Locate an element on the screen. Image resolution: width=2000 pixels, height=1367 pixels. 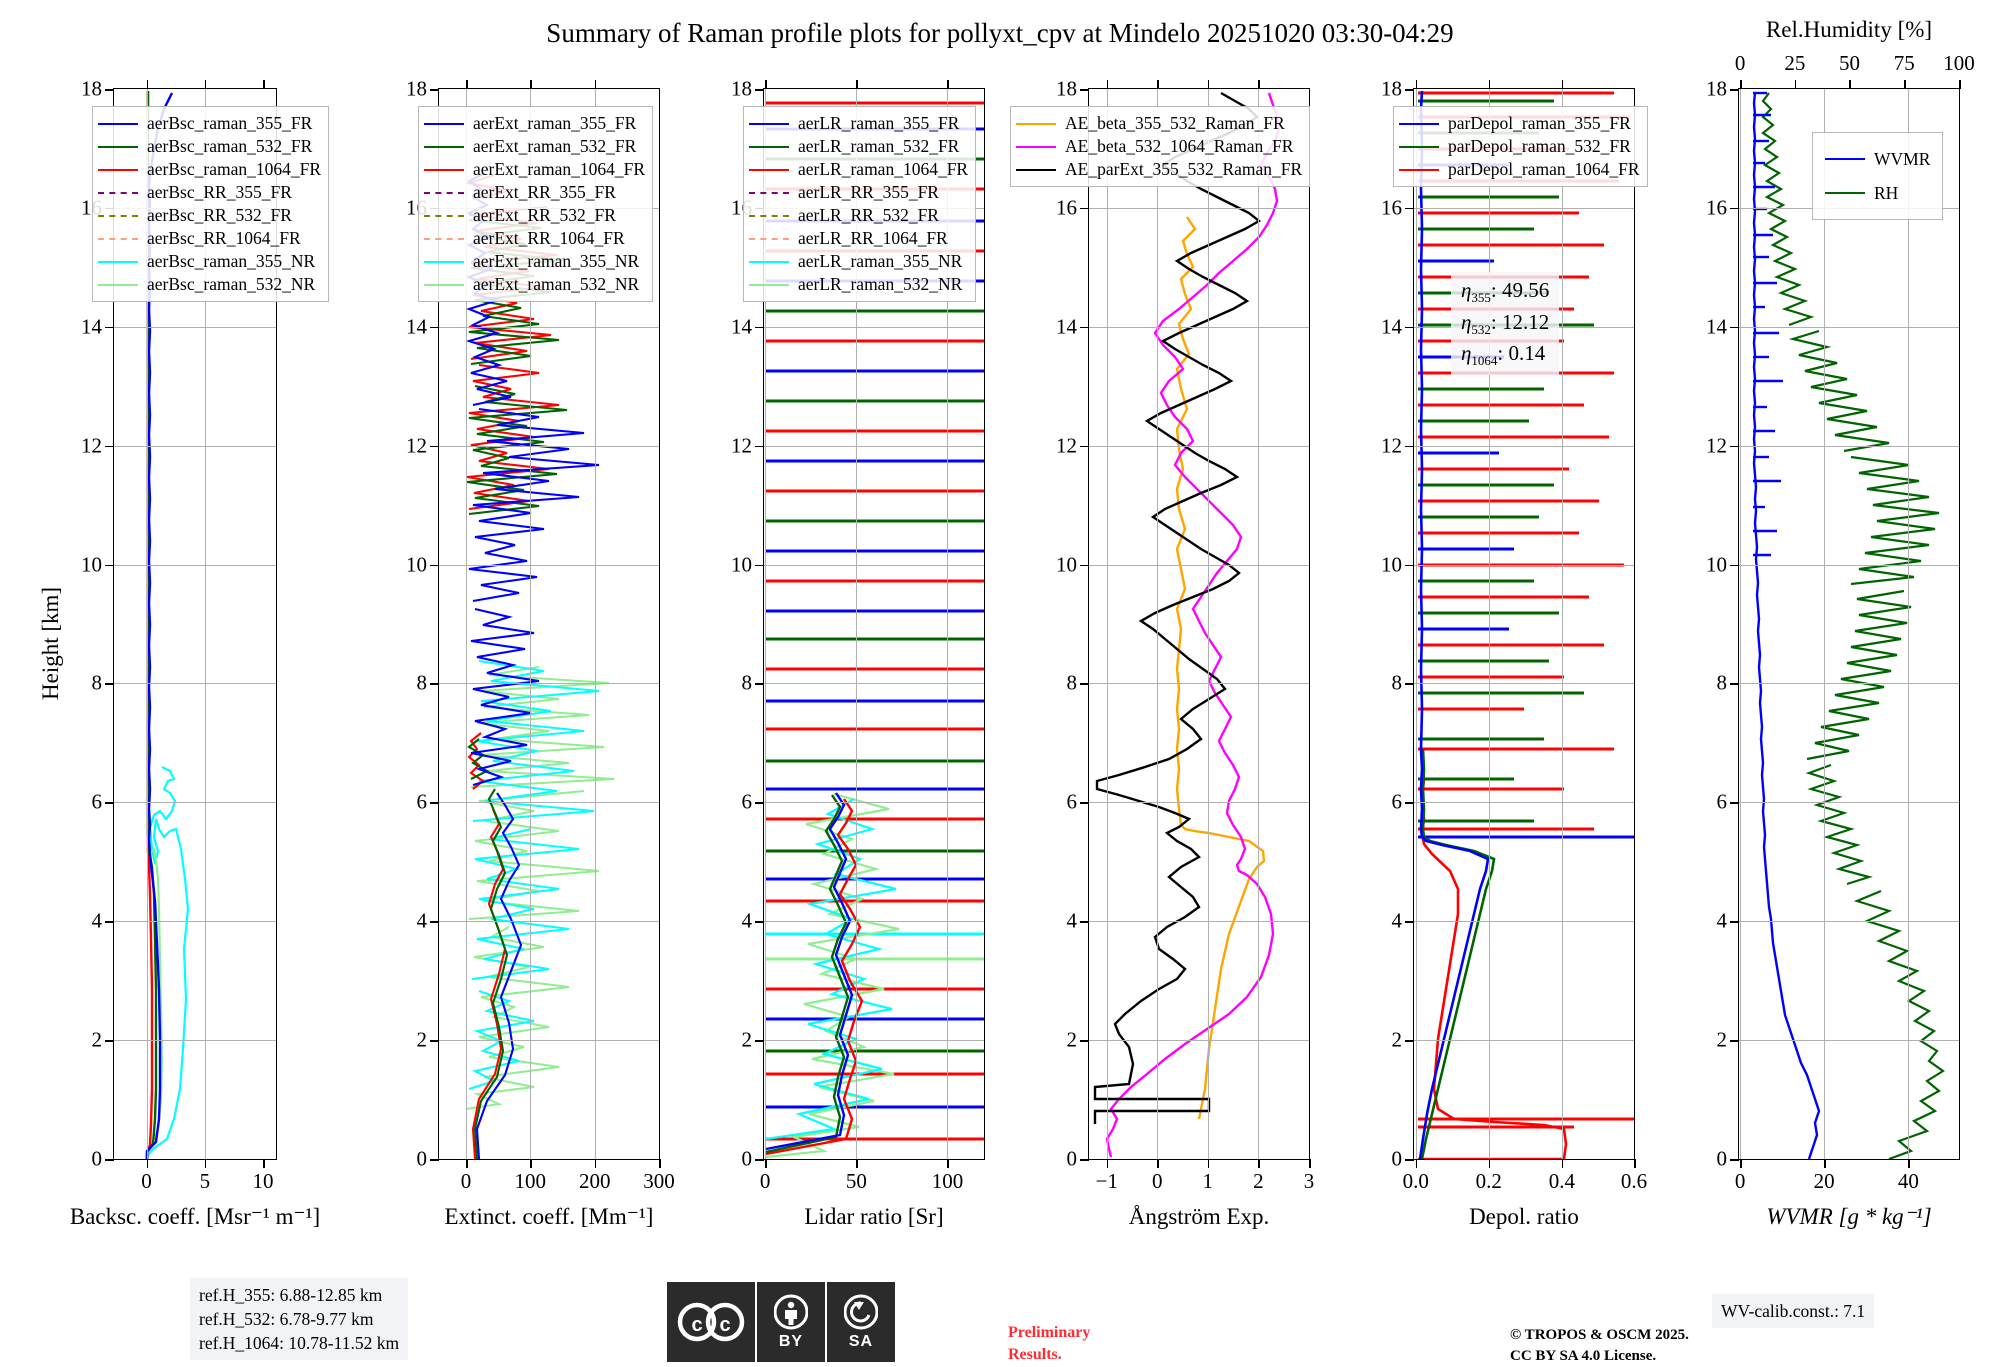
legend-item: aerLR_raman_1064_FR is located at coordinates (858, 169).